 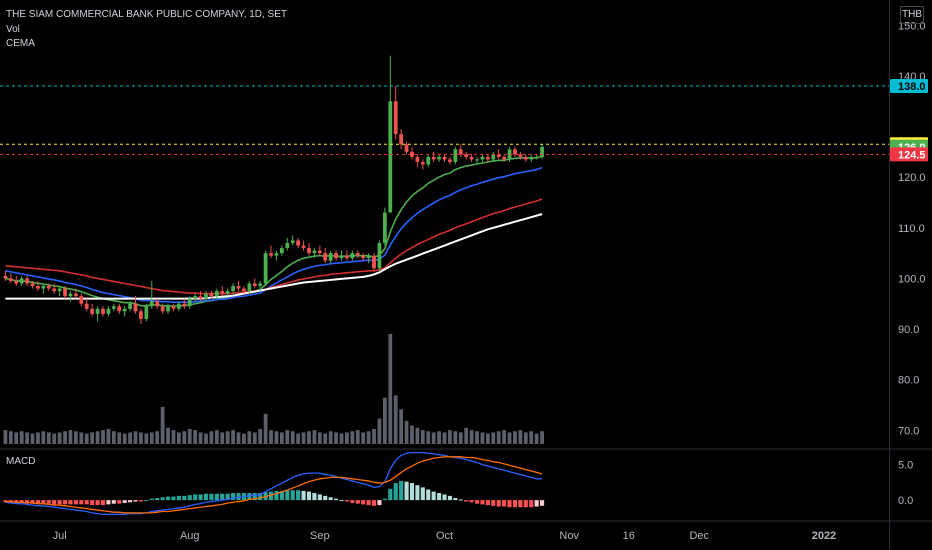 I want to click on ema-indicator-label: CEMA, so click(x=20, y=43).